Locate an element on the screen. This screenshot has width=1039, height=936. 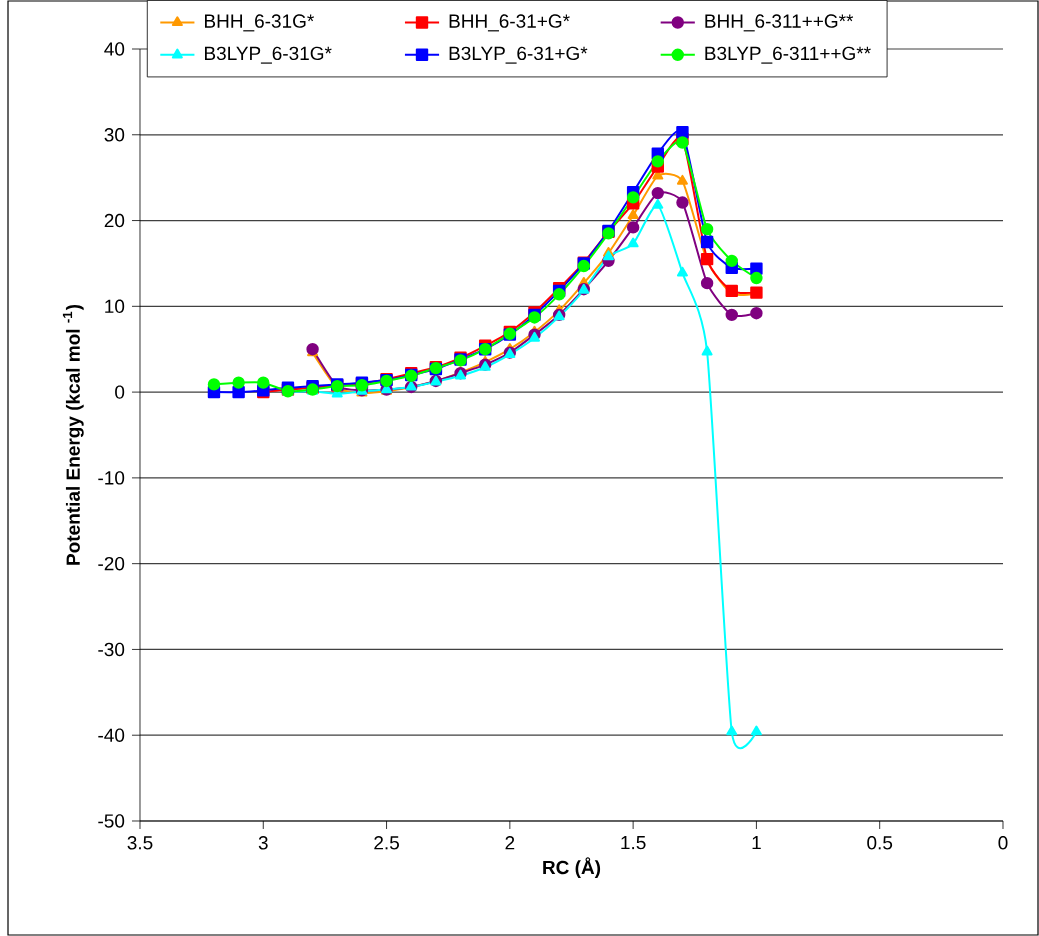
x-tick-label: 2.5 is located at coordinates (386, 843).